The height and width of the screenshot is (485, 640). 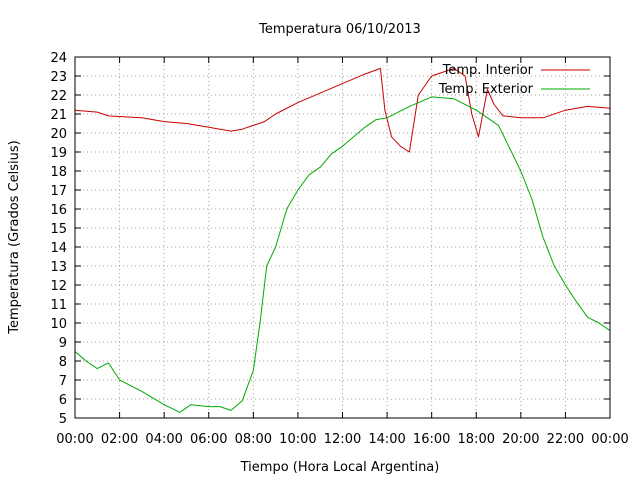 I want to click on y-tick-label: 15, so click(x=58, y=229).